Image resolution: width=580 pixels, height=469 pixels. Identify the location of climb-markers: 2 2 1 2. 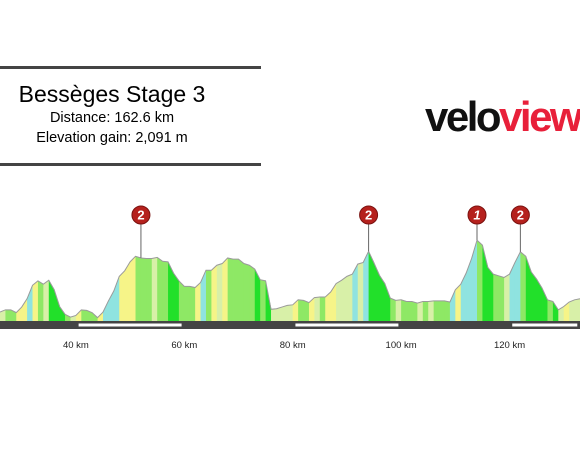
(330, 231).